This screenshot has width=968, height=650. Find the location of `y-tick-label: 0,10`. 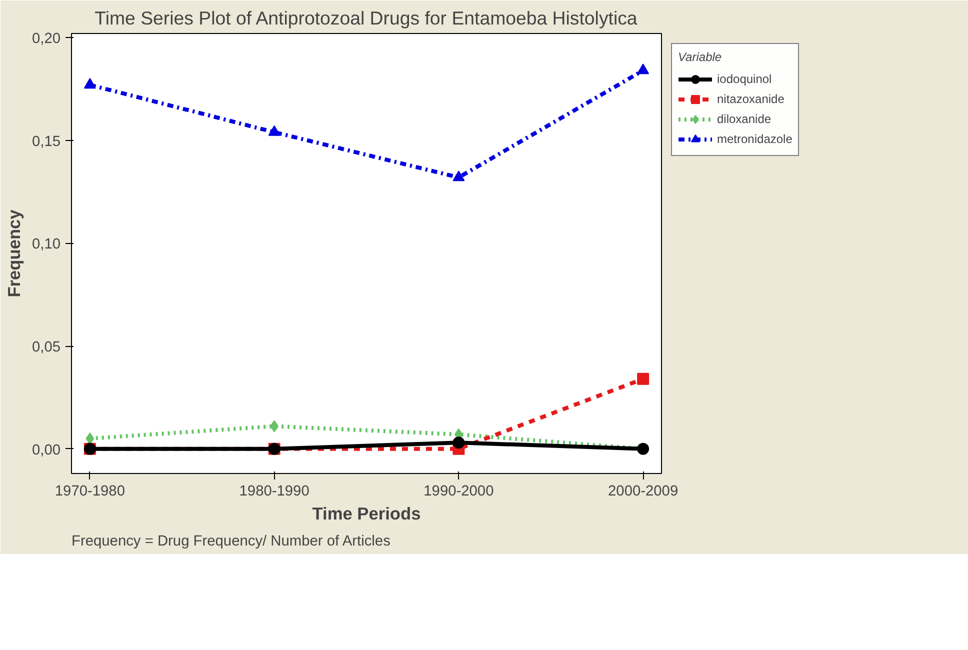

y-tick-label: 0,10 is located at coordinates (46, 244).